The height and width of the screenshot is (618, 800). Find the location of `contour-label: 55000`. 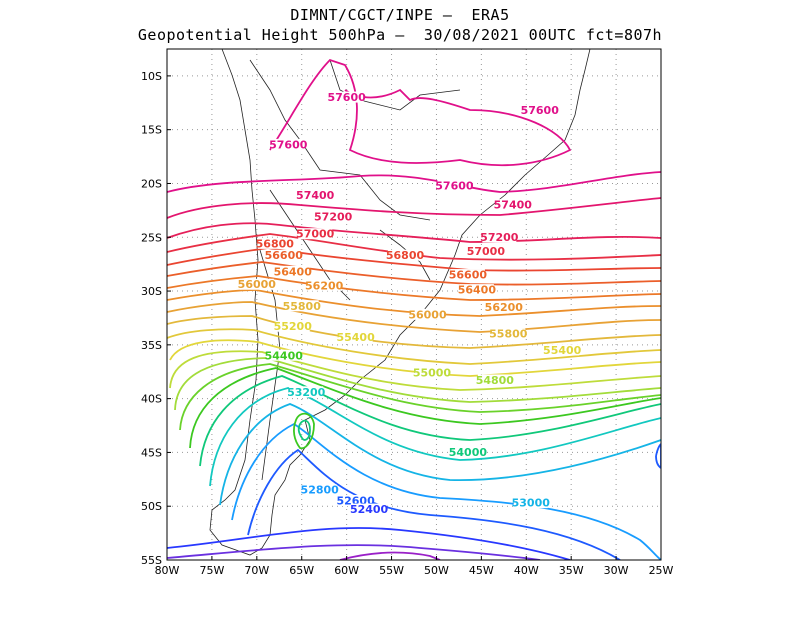

contour-label: 55000 is located at coordinates (432, 372).